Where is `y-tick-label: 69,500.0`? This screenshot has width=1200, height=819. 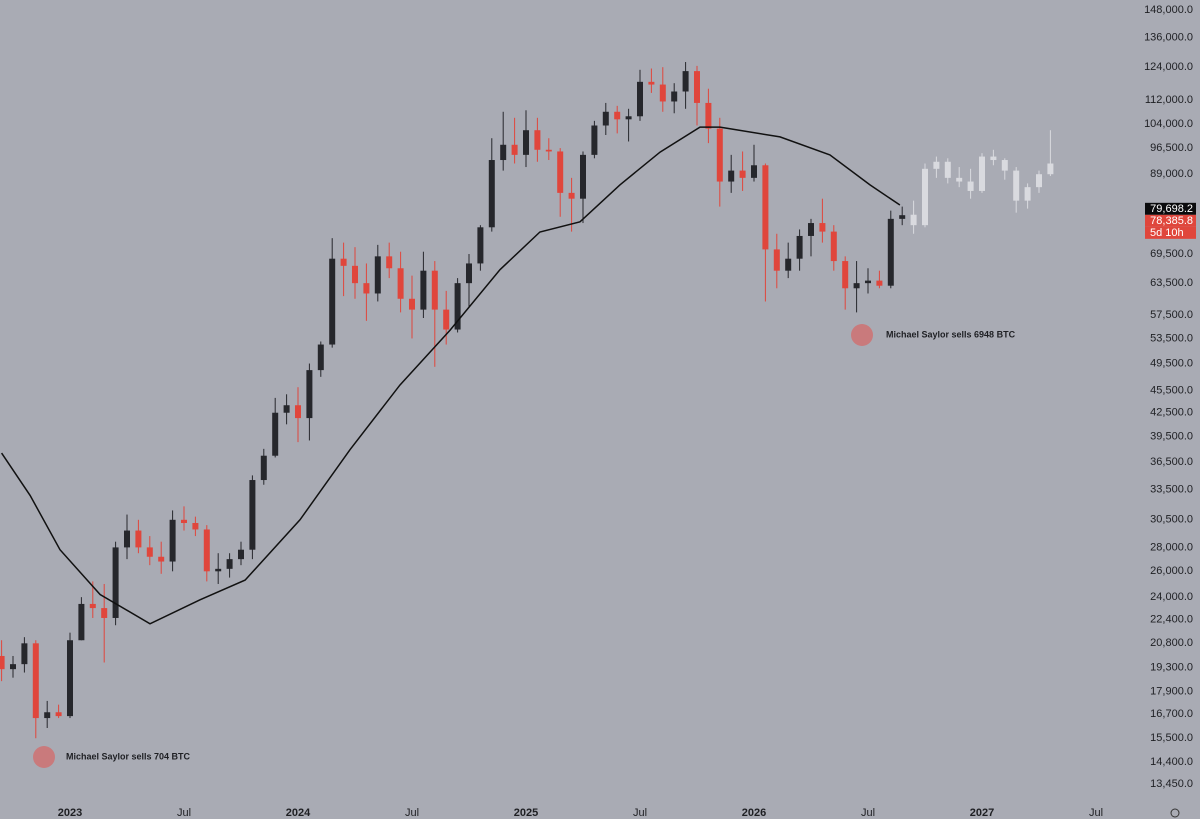
y-tick-label: 69,500.0 is located at coordinates (1171, 254).